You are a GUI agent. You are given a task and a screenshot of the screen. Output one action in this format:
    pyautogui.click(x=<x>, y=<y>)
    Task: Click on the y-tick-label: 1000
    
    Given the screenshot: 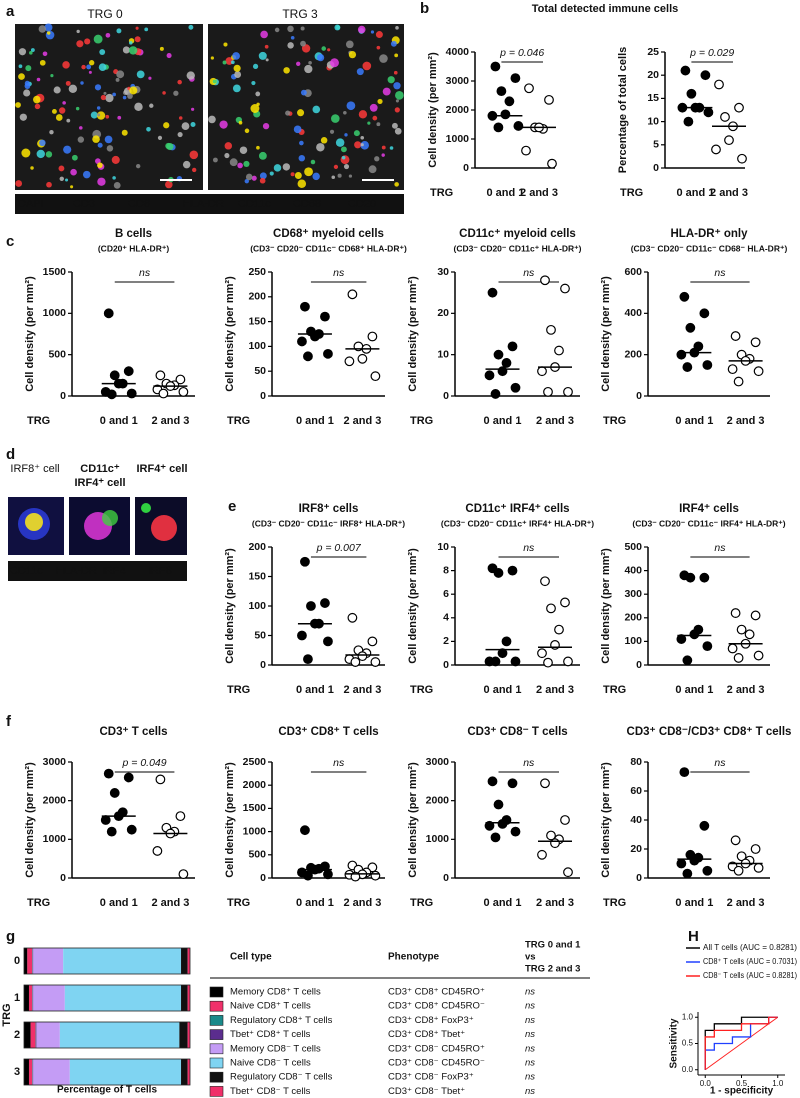 What is the action you would take?
    pyautogui.click(x=458, y=139)
    